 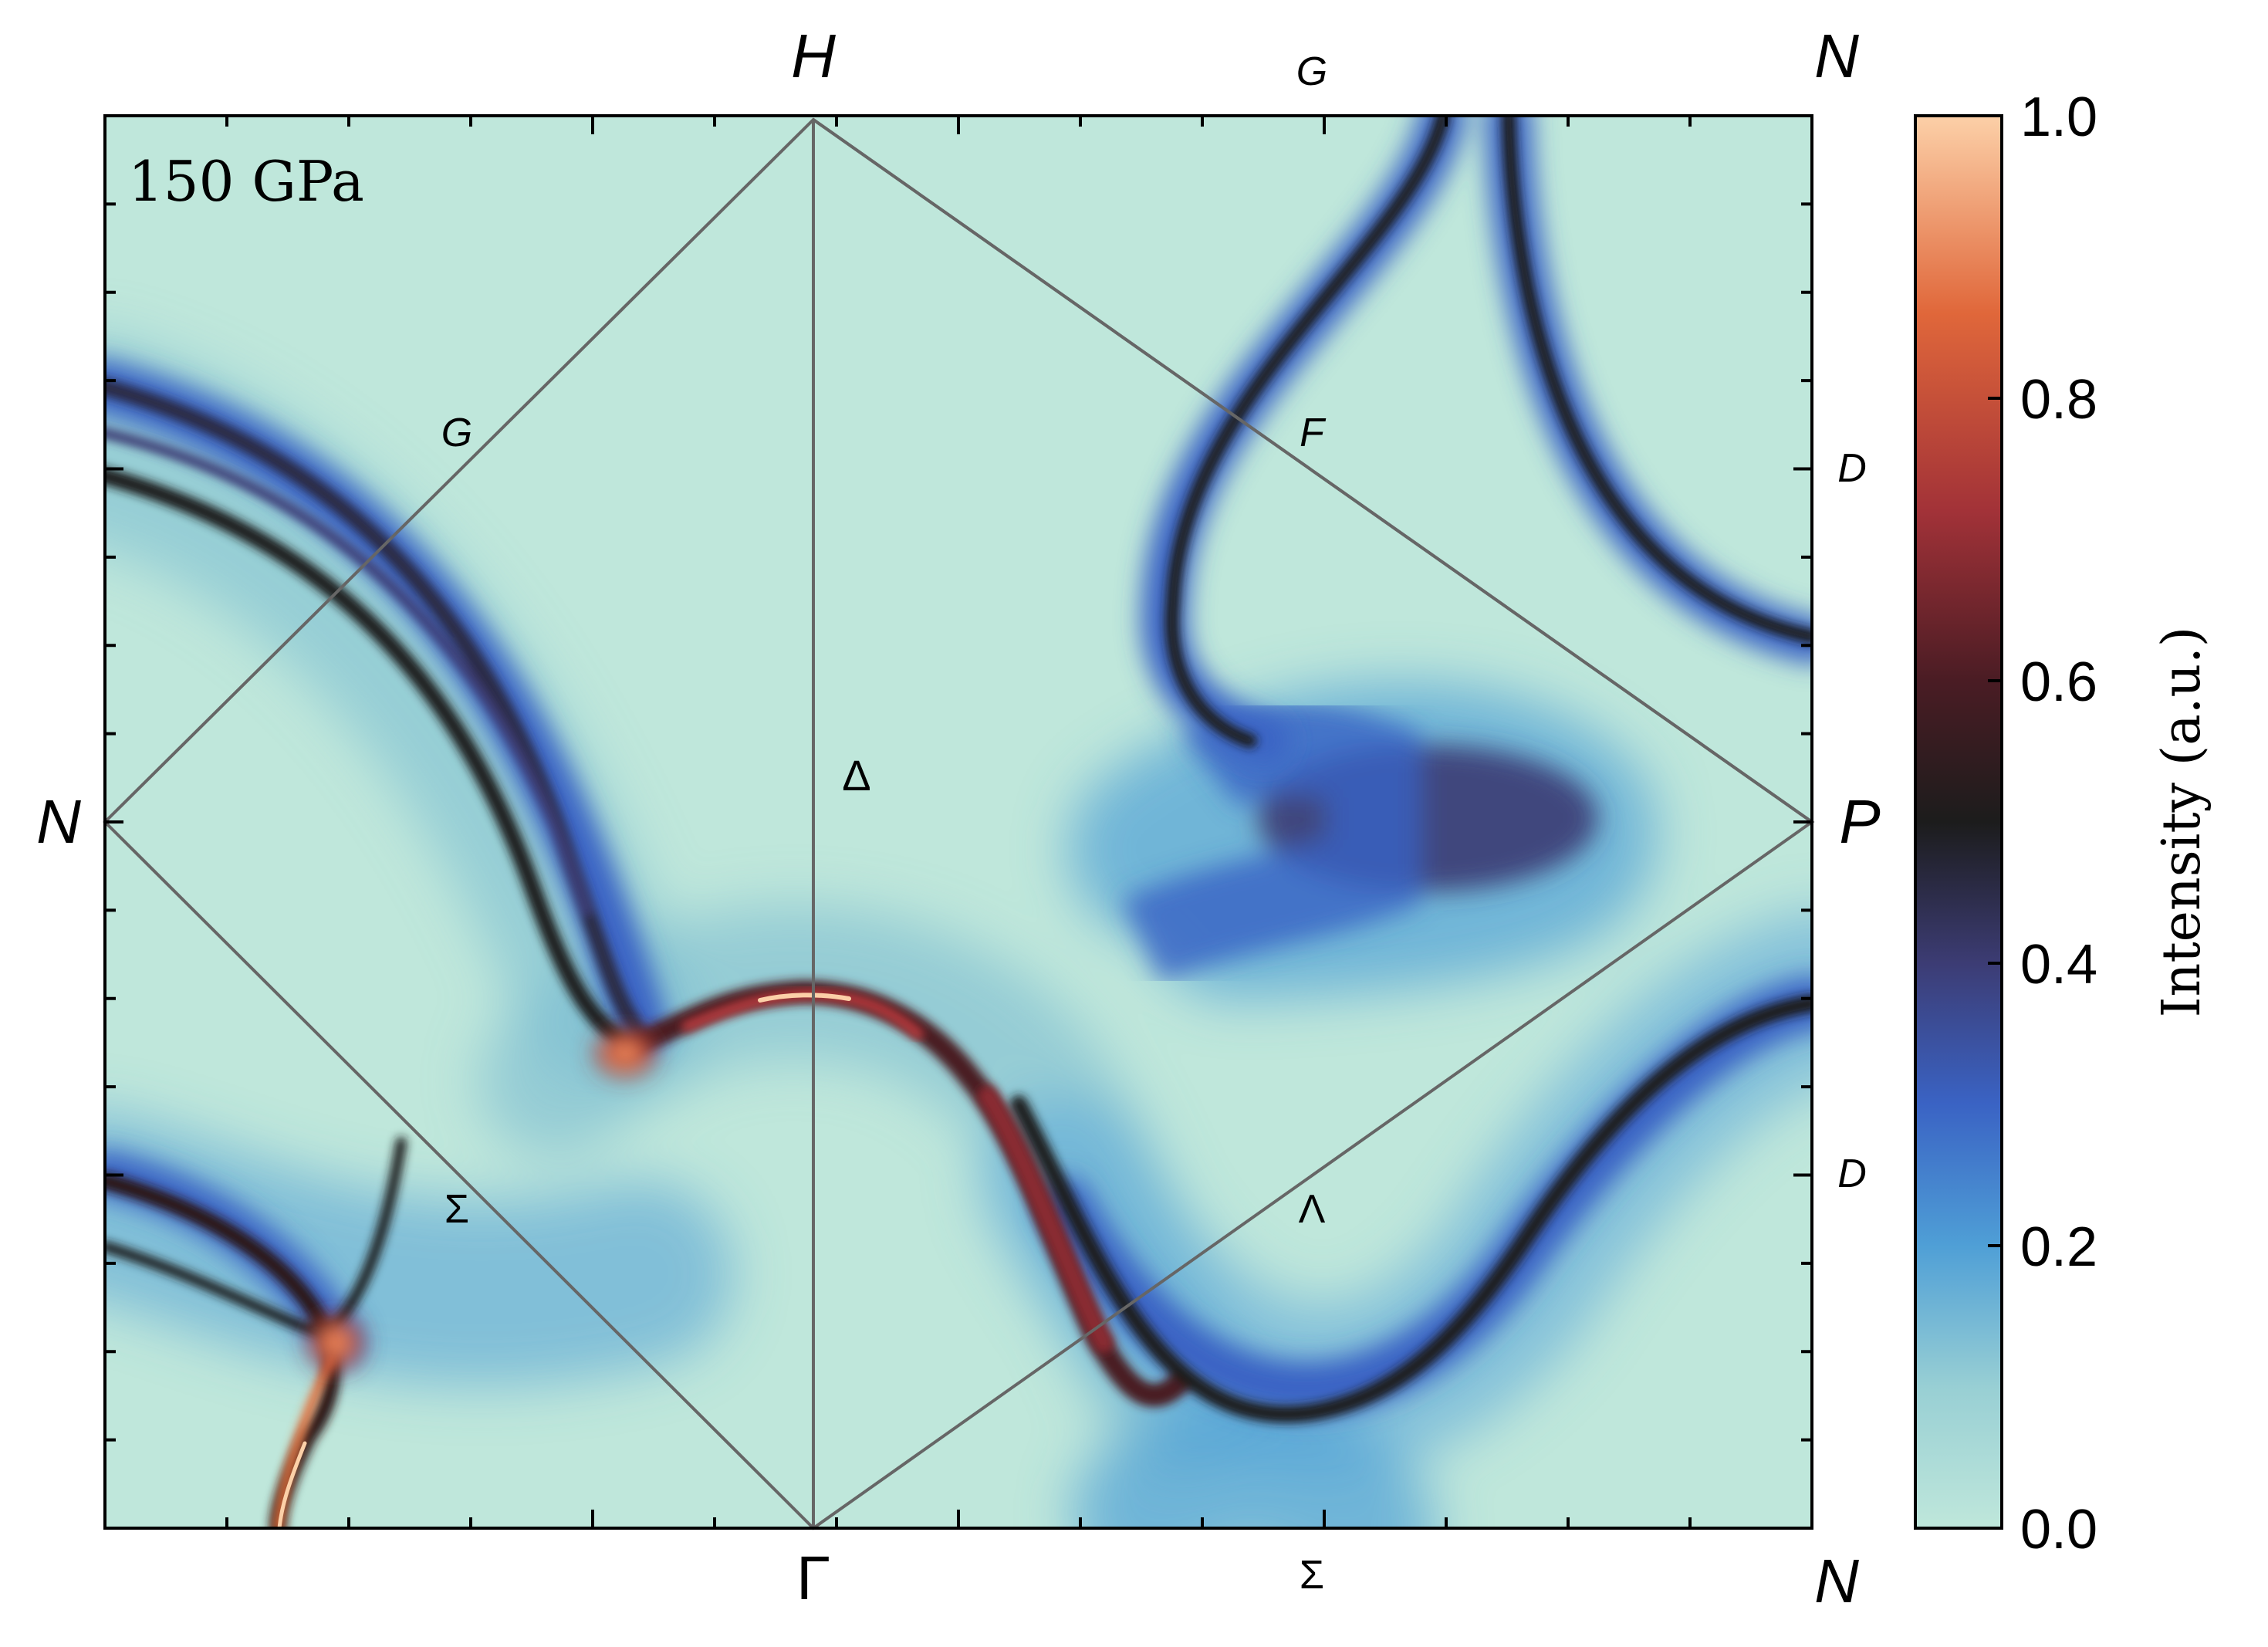 I want to click on colorbar-tick-label: 0.2, so click(x=2058, y=1247).